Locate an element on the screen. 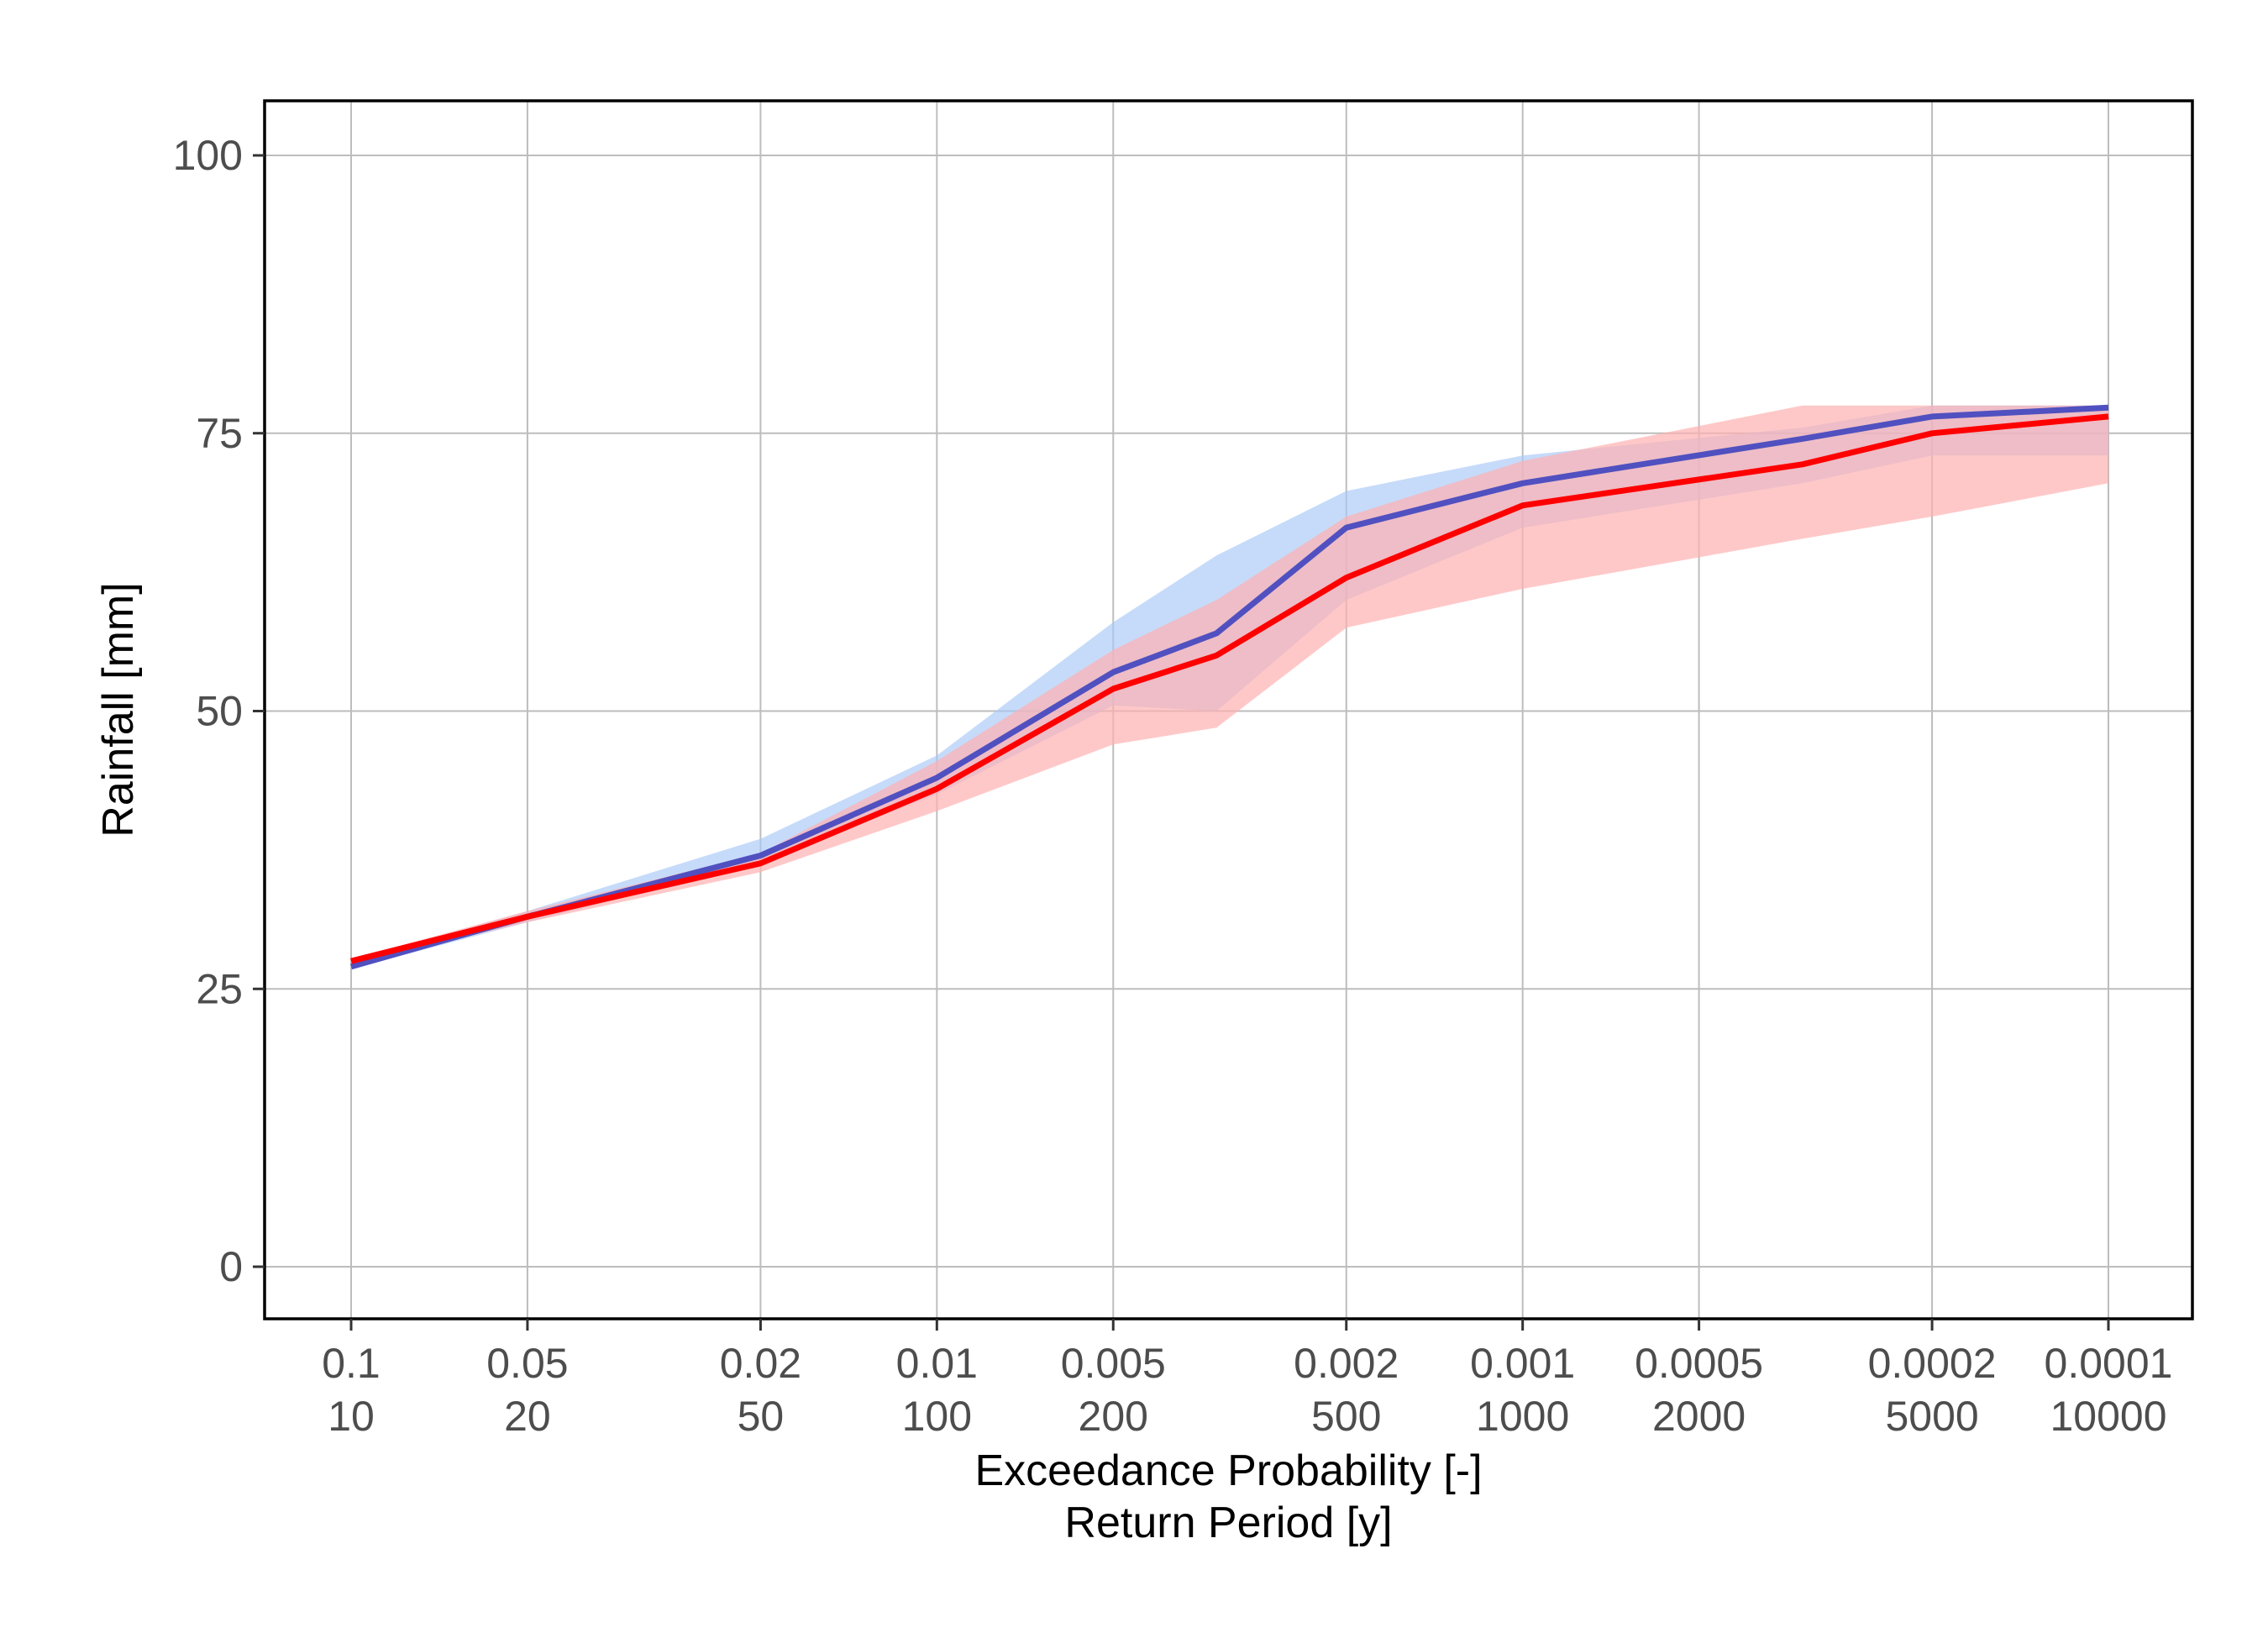 The width and height of the screenshot is (2268, 1638). x-tick-label-return-period: 200 is located at coordinates (1113, 1416).